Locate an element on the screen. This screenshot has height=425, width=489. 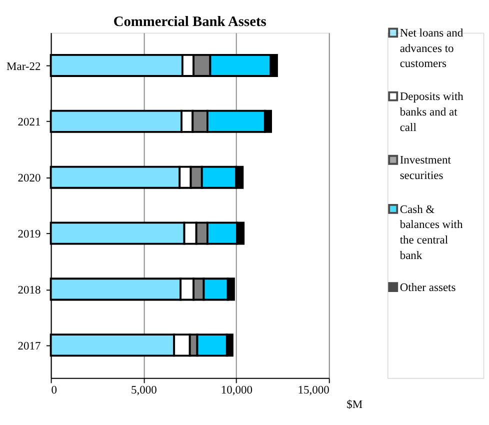
chart-title: Commercial Bank Assets is located at coordinates (190, 22).